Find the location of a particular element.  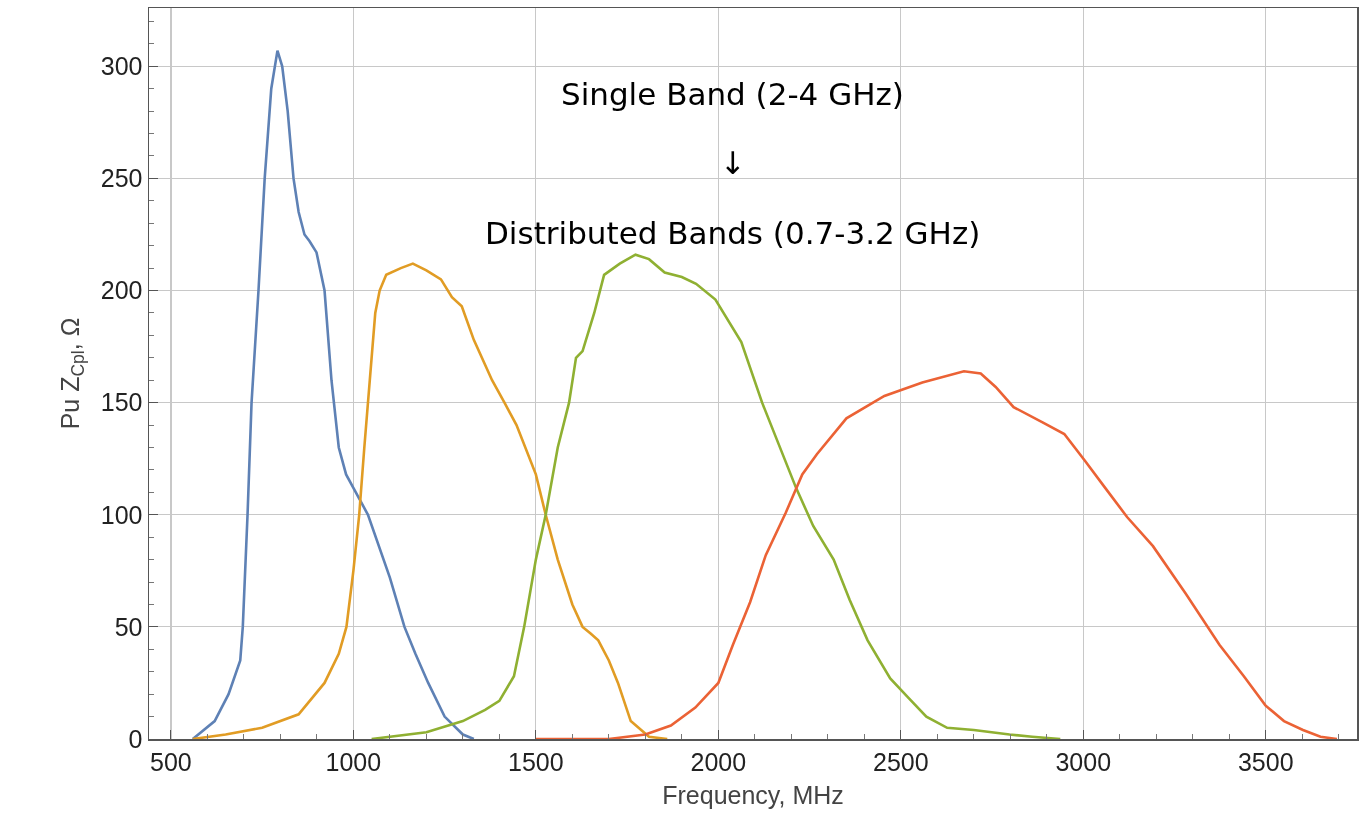

x-tick-label: 3000 is located at coordinates (1083, 761).